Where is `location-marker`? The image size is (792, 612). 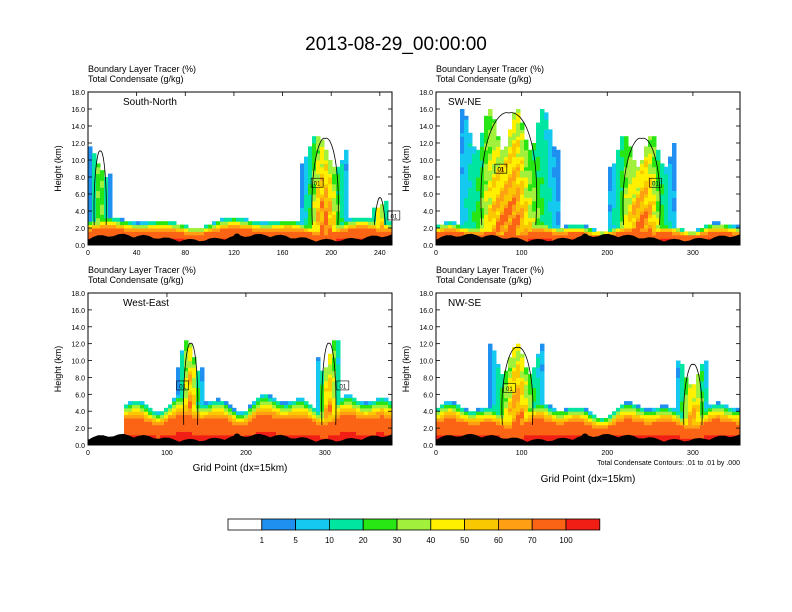
location-marker is located at coordinates (237, 437).